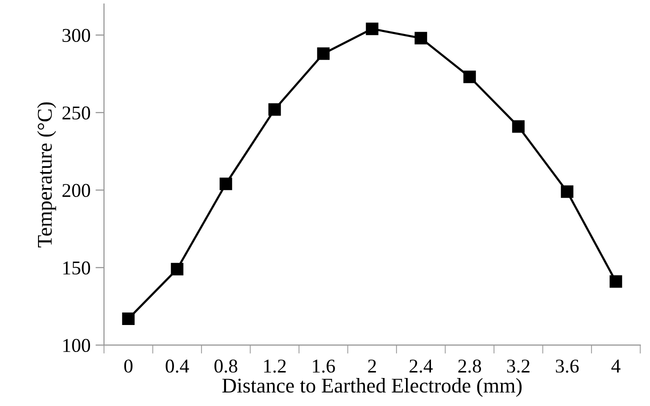  I want to click on x-tick-label: 3.6, so click(567, 366).